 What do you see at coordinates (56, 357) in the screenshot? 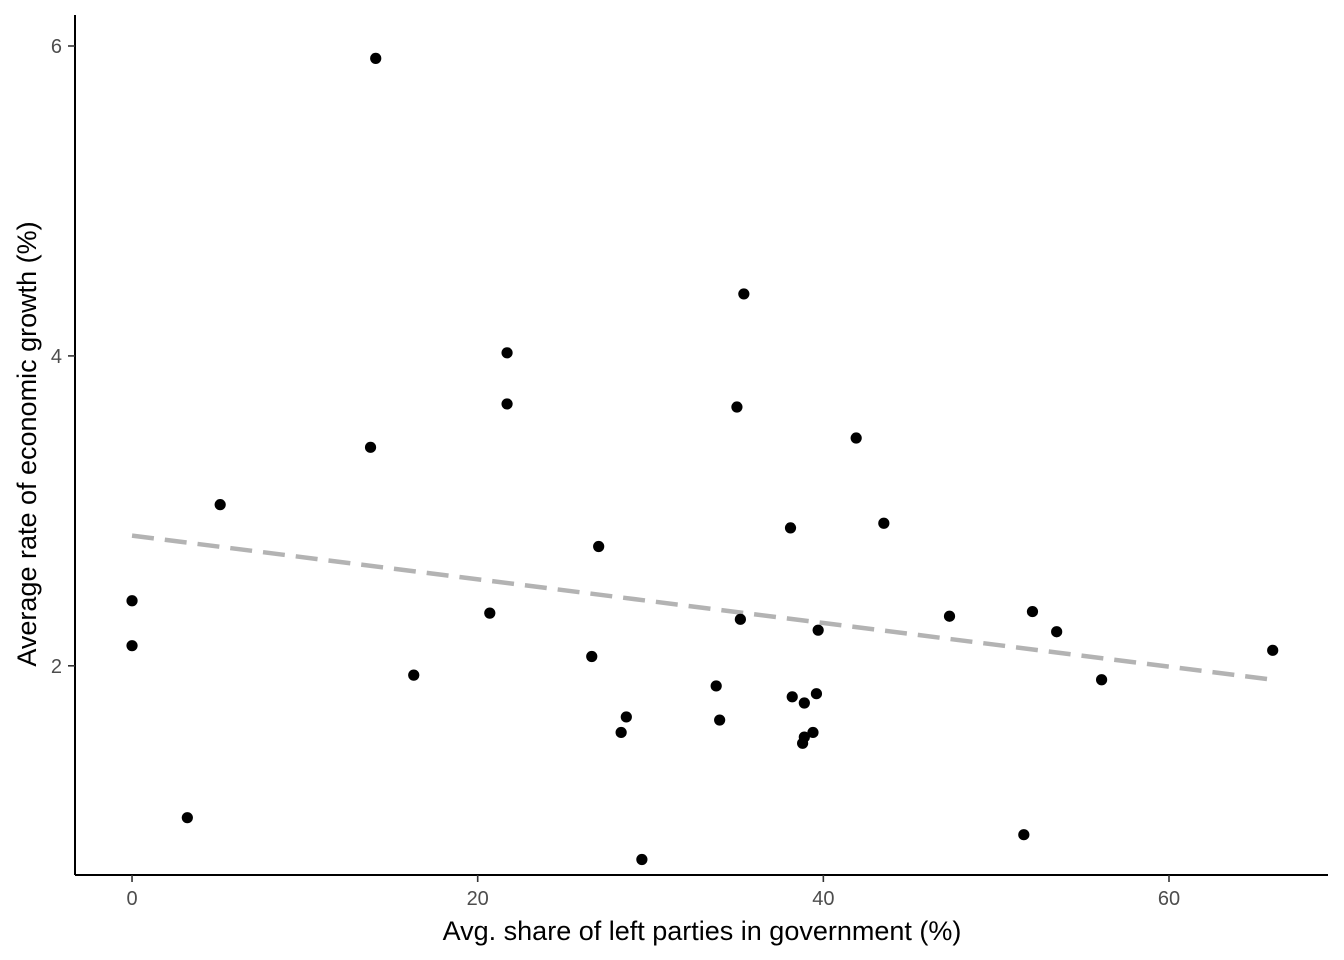
I see `y-tick-label: 4` at bounding box center [56, 357].